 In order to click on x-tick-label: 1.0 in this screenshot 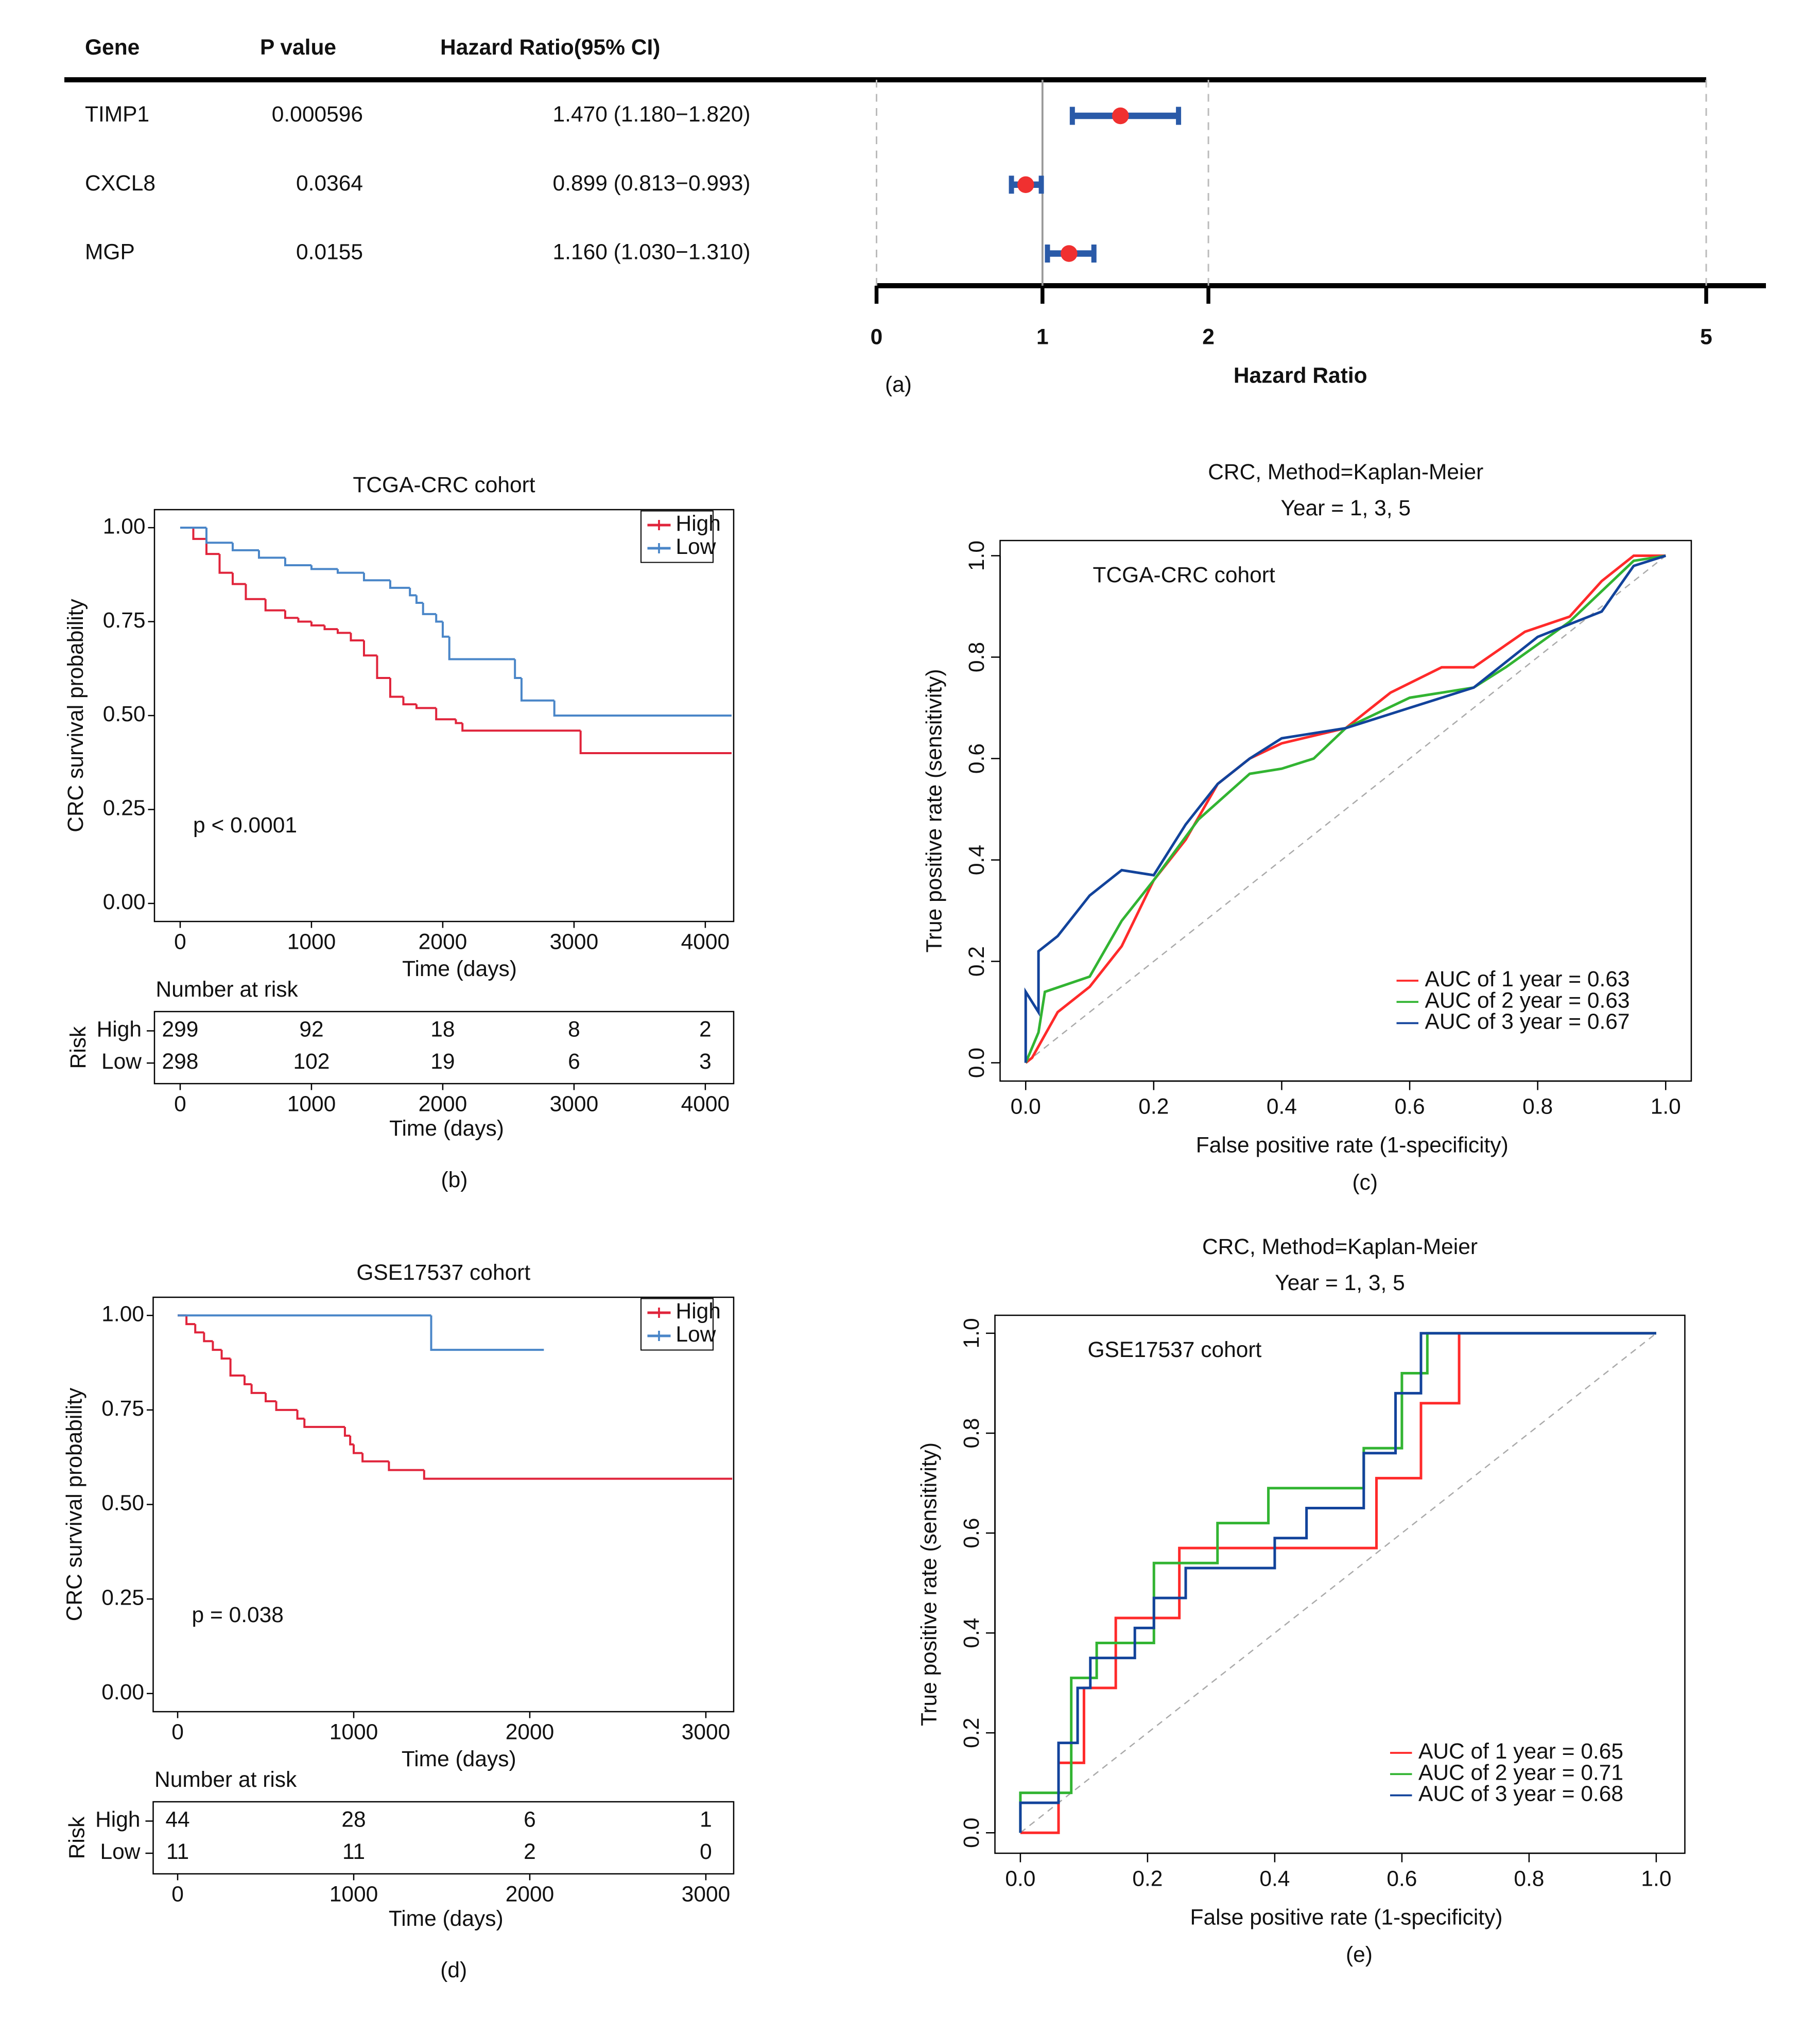, I will do `click(1666, 1107)`.